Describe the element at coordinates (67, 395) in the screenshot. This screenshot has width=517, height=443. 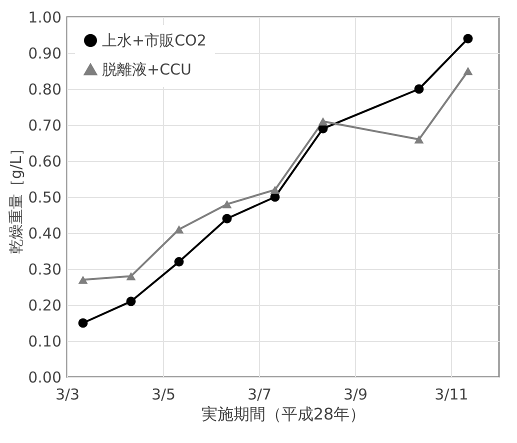
I see `x-tick-label: 3/3` at that location.